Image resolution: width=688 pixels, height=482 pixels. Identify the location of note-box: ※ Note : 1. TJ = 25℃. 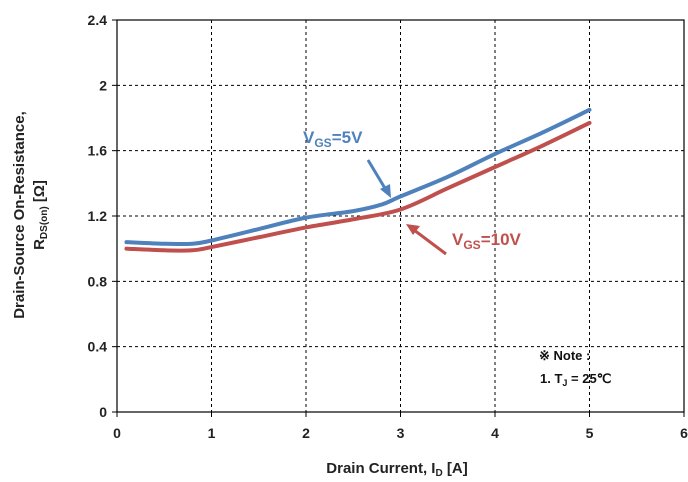
(575, 368).